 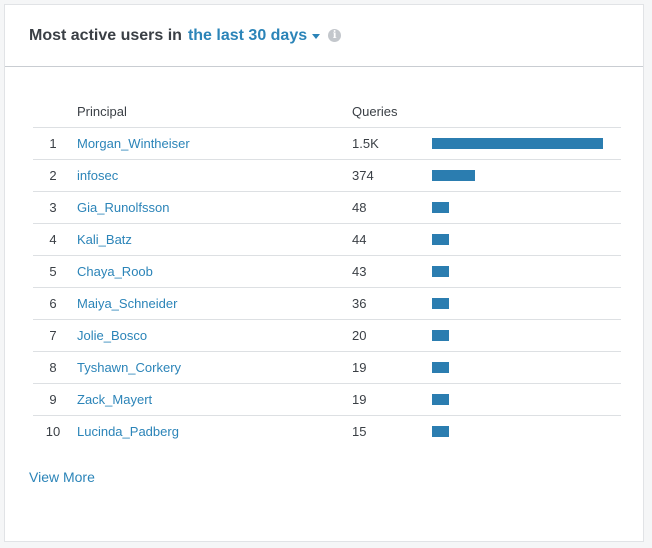 I want to click on time-range-dropdown: the last 30 days, so click(x=254, y=35).